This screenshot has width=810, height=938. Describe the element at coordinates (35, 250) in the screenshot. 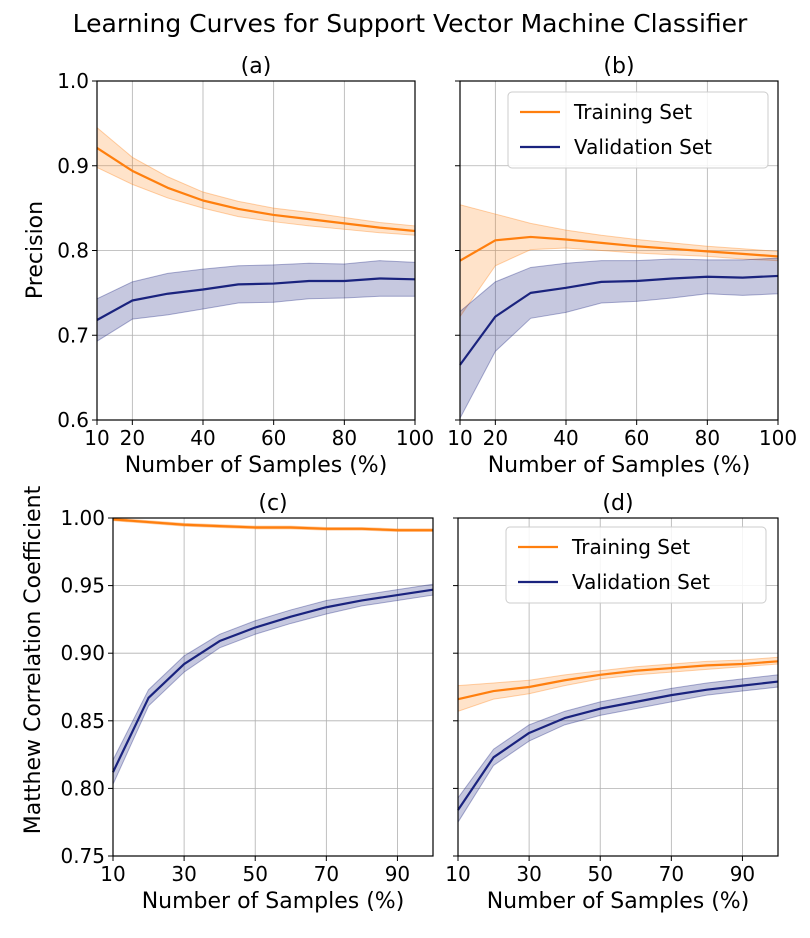

I see `y-axis-label-precision: Precision` at that location.